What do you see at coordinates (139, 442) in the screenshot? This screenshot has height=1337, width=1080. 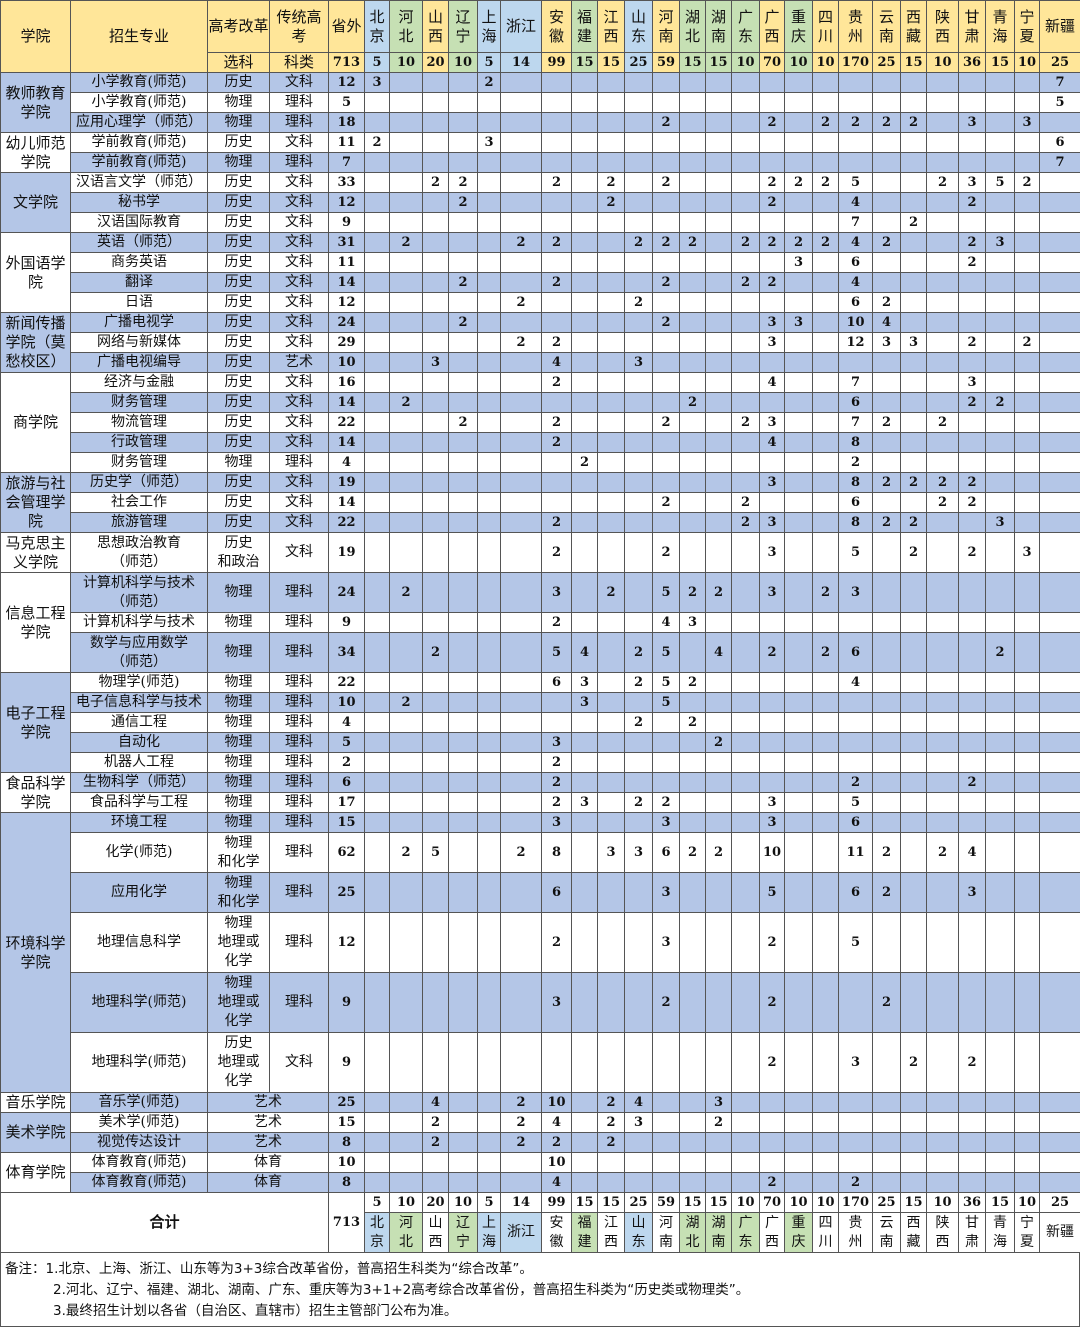 I see `major-name: 行政管理` at bounding box center [139, 442].